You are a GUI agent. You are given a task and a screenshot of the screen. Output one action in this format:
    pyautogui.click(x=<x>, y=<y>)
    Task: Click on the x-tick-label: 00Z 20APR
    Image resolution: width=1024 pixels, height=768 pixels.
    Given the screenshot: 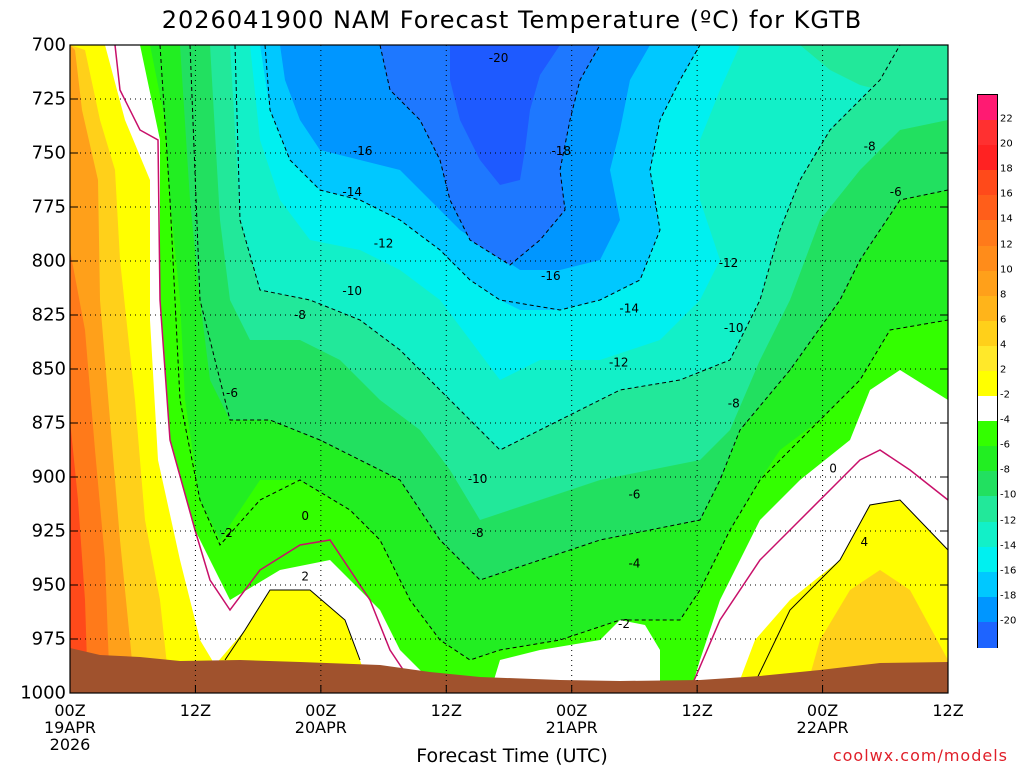 What is the action you would take?
    pyautogui.click(x=321, y=719)
    